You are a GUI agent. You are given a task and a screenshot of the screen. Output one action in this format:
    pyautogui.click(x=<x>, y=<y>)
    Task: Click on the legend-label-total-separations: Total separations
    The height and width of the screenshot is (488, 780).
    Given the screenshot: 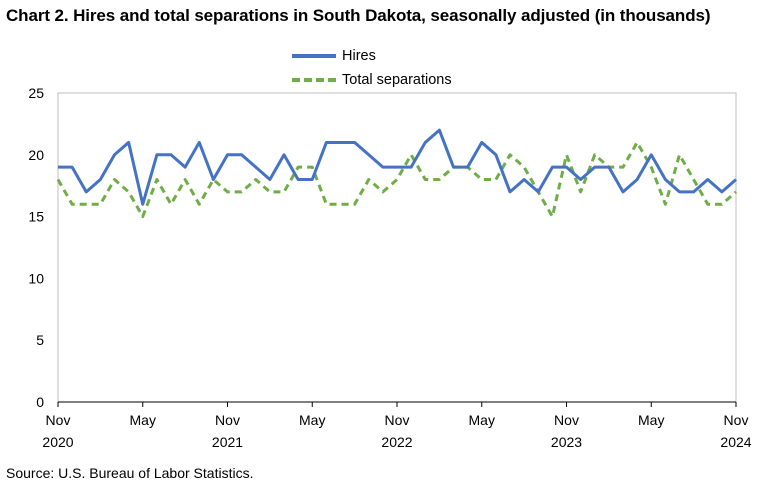 What is the action you would take?
    pyautogui.click(x=397, y=80)
    